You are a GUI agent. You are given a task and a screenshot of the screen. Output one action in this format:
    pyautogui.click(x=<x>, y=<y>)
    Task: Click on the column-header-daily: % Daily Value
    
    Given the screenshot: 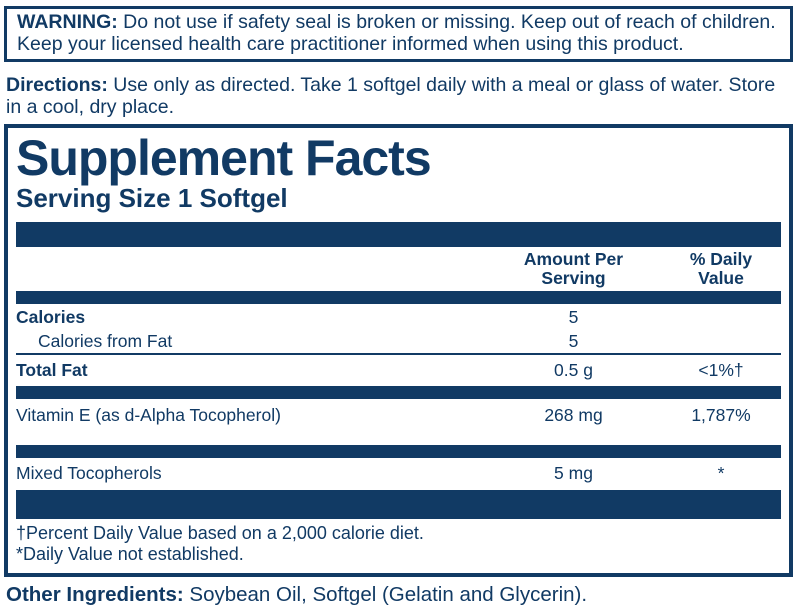 What is the action you would take?
    pyautogui.click(x=721, y=268)
    